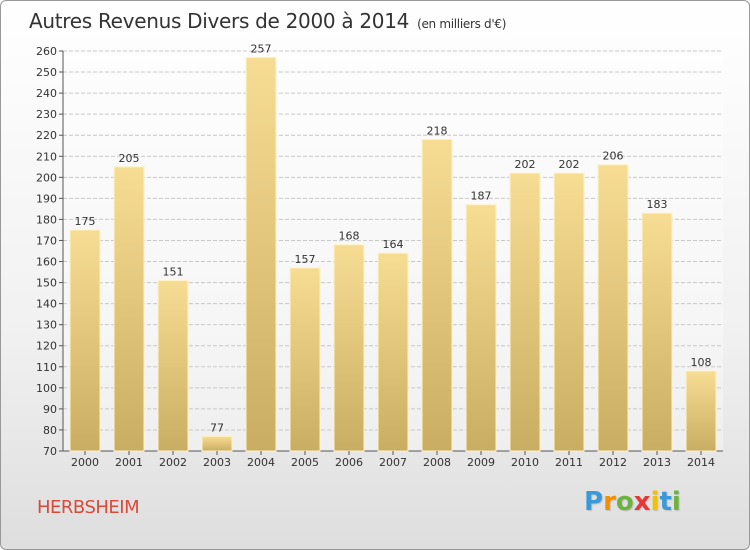 Image resolution: width=750 pixels, height=550 pixels. I want to click on y-tick-label: 180, so click(46, 219).